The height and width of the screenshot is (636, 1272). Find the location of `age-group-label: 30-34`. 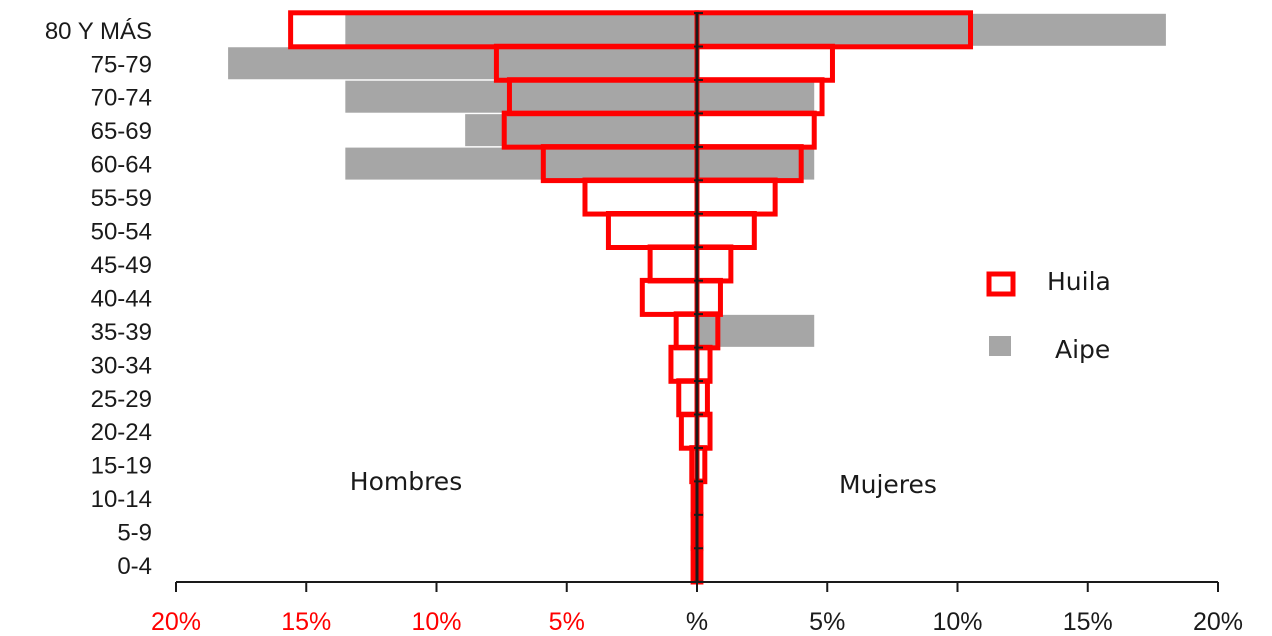

age-group-label: 30-34 is located at coordinates (121, 365).